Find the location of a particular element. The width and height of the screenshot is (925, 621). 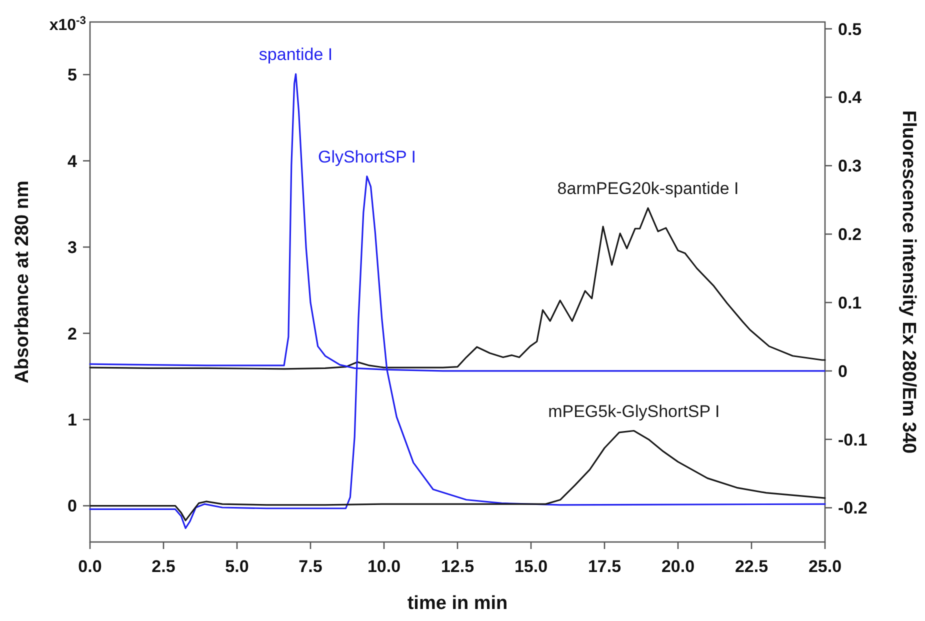

y2-axis-title: Fluorescence intensity Ex 280/Em 340 is located at coordinates (908, 282).